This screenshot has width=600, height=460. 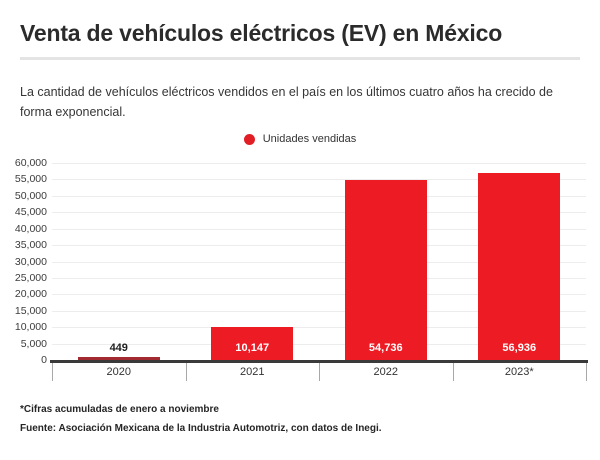 I want to click on x-axis-line, so click(x=319, y=361).